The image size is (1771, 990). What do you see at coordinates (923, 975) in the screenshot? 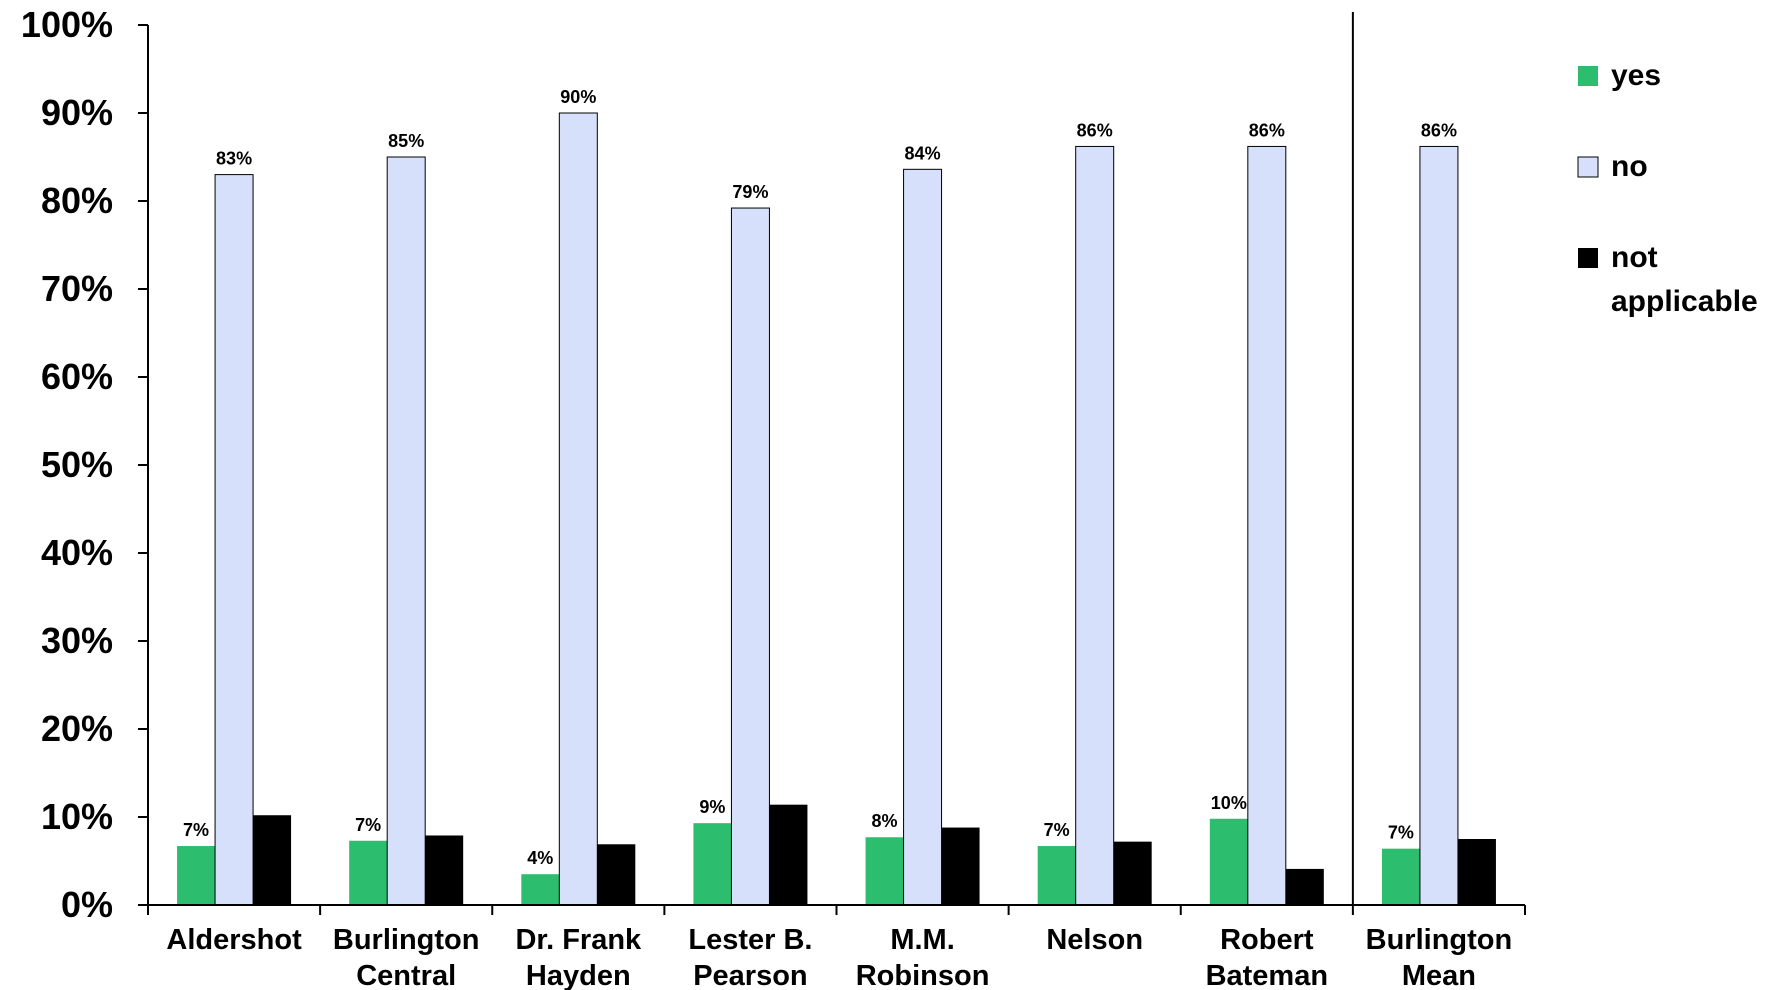
I see `category-label: Robinson` at bounding box center [923, 975].